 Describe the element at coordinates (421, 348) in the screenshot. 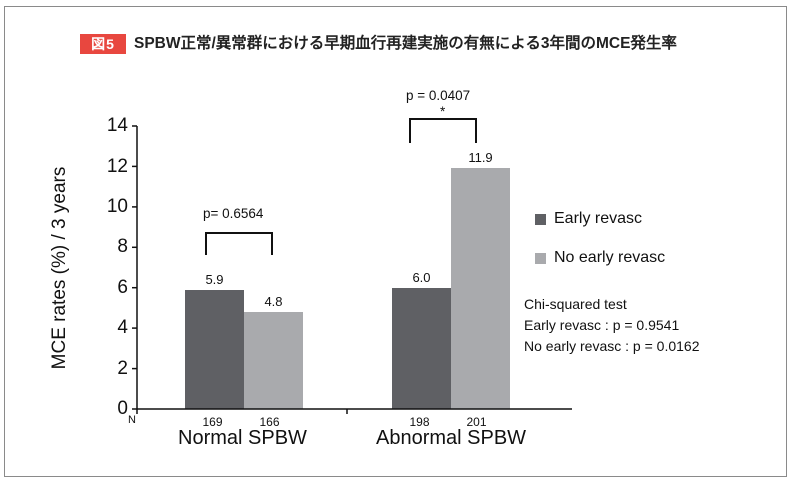

I see `bar-abnormal-early-revasc` at that location.